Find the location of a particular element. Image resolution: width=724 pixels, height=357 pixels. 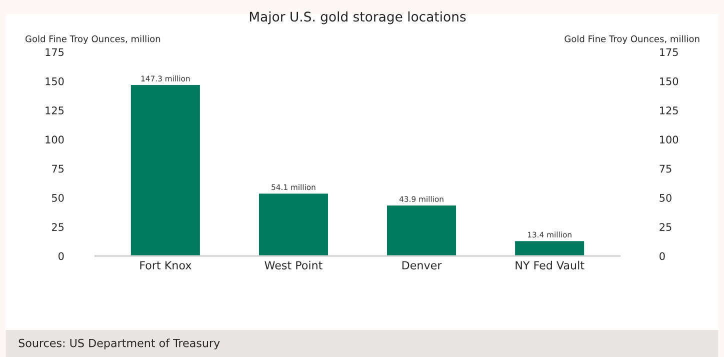

chart-title: Major U.S. gold storage locations is located at coordinates (358, 17).